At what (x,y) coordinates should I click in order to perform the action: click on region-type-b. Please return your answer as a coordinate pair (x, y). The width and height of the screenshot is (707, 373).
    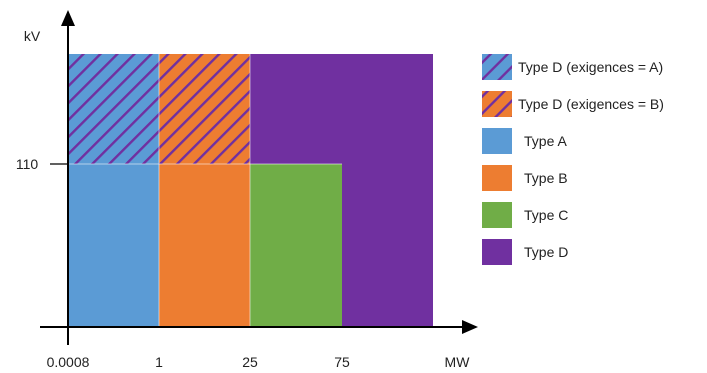
    Looking at the image, I should click on (204, 245).